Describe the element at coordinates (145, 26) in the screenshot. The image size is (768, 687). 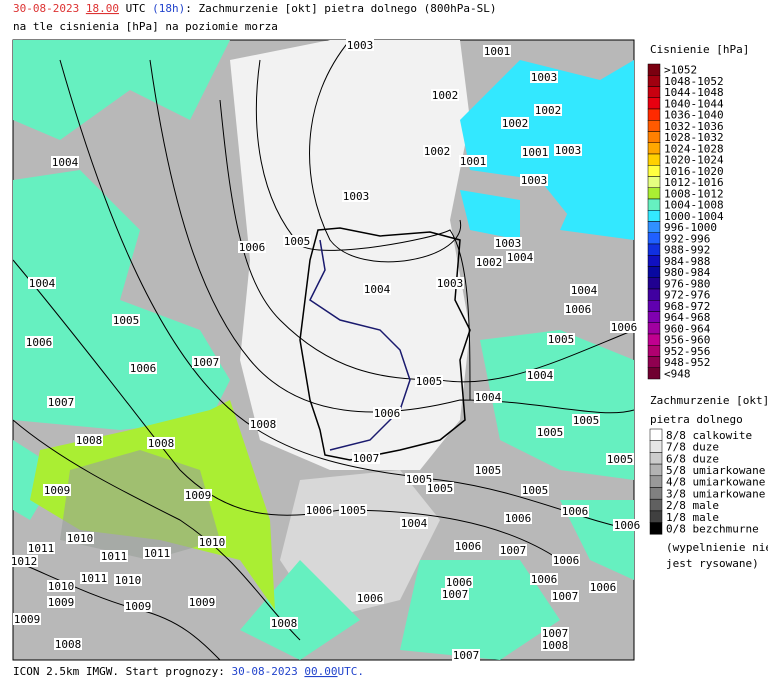
I see `header-subtitle: na tle cisnienia [hPa] na poziomie morza` at that location.